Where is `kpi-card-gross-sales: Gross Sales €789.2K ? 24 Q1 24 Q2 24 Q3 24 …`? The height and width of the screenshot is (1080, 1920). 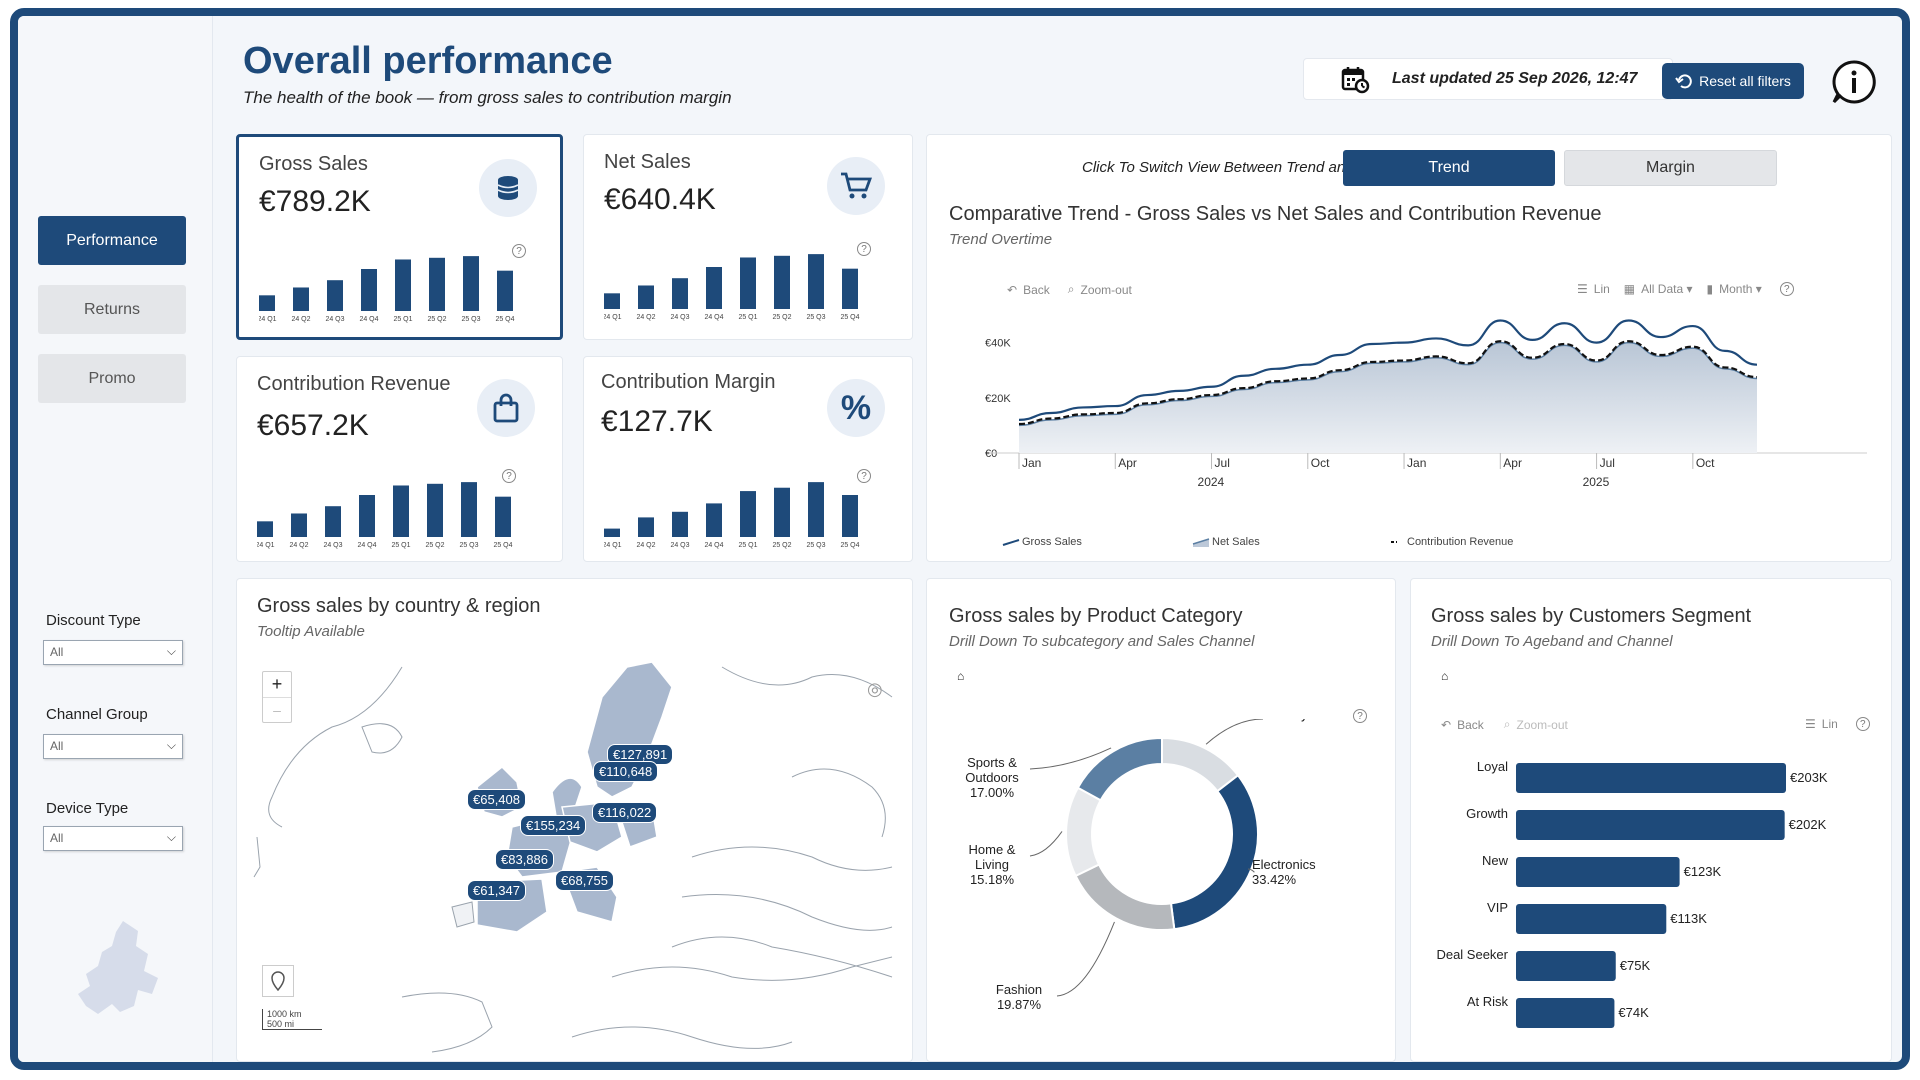
kpi-card-gross-sales: Gross Sales €789.2K ? 24 Q1 24 Q2 24 Q3 24 … is located at coordinates (399, 237).